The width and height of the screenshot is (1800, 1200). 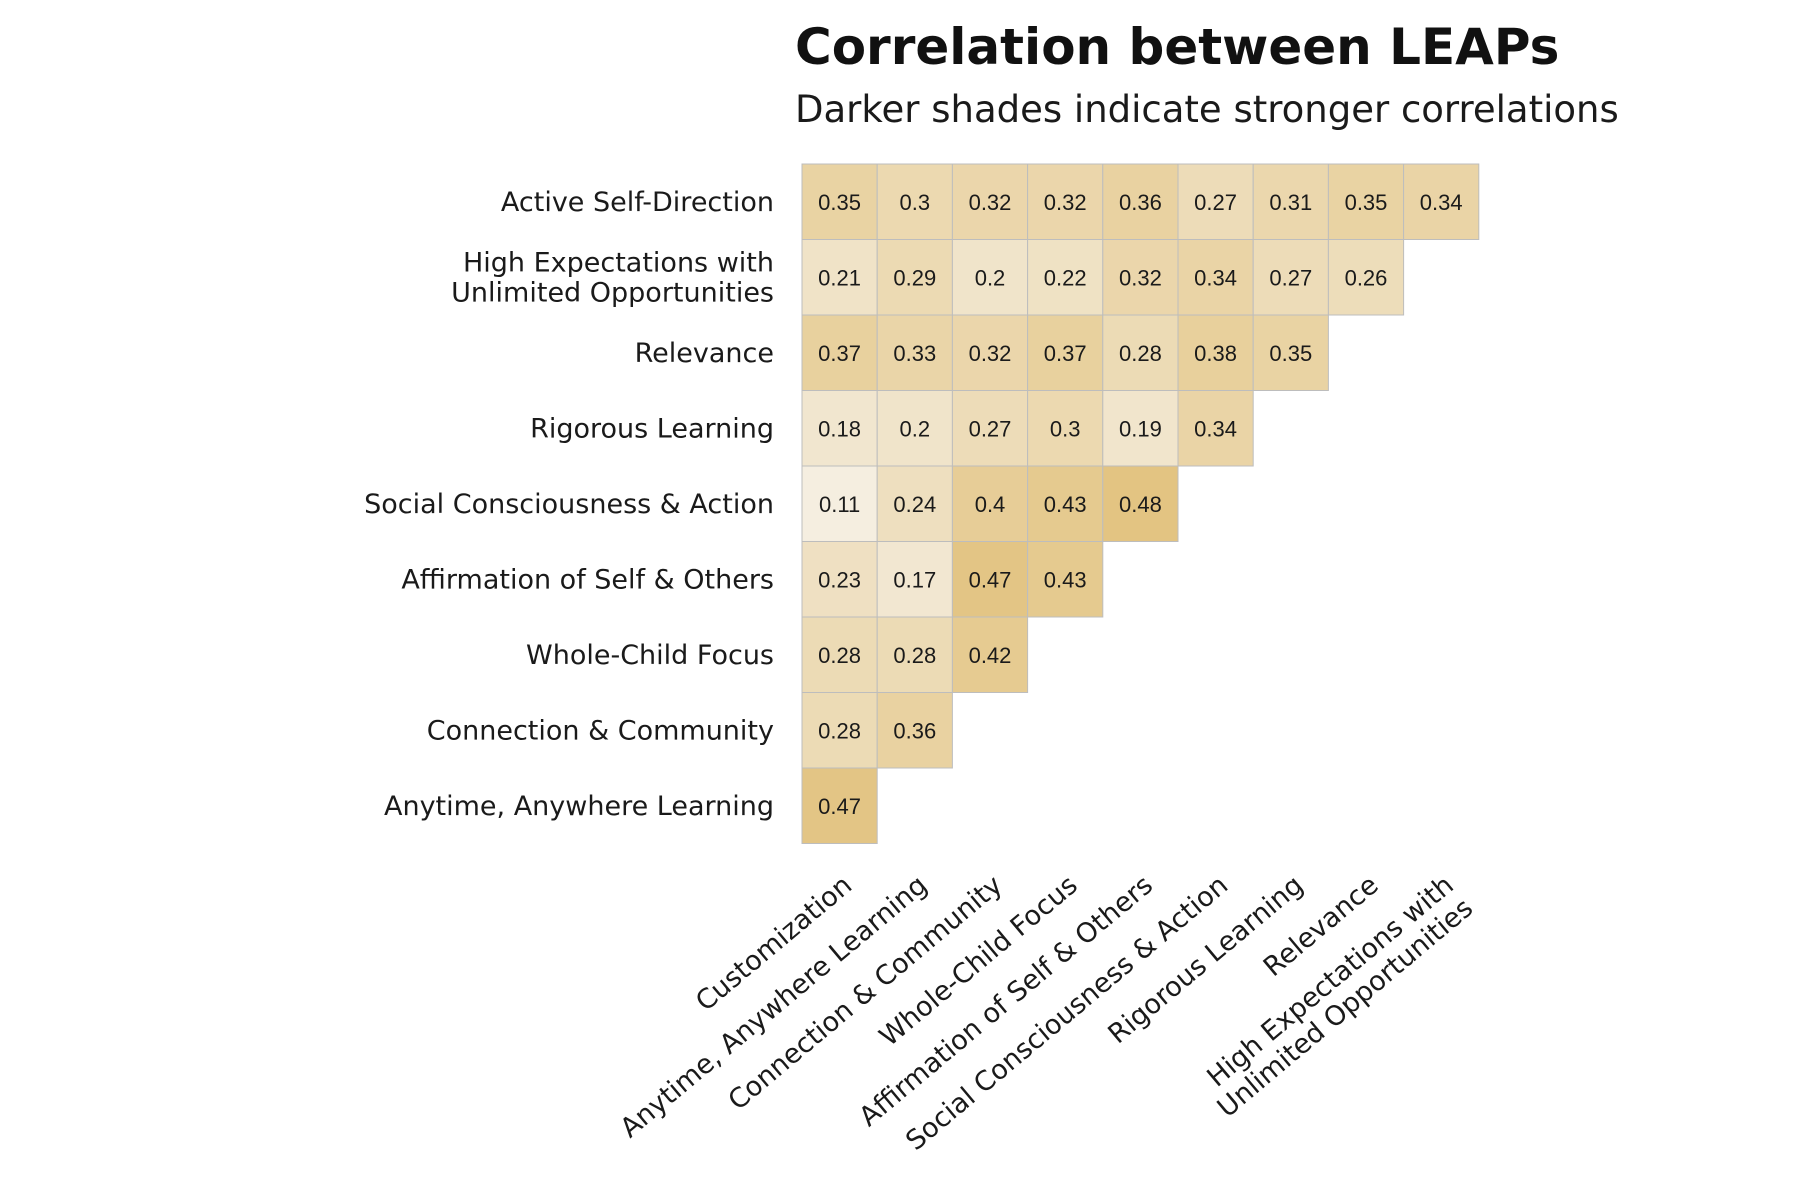 I want to click on cell-value-r1-c1: 0.29, so click(x=914, y=277).